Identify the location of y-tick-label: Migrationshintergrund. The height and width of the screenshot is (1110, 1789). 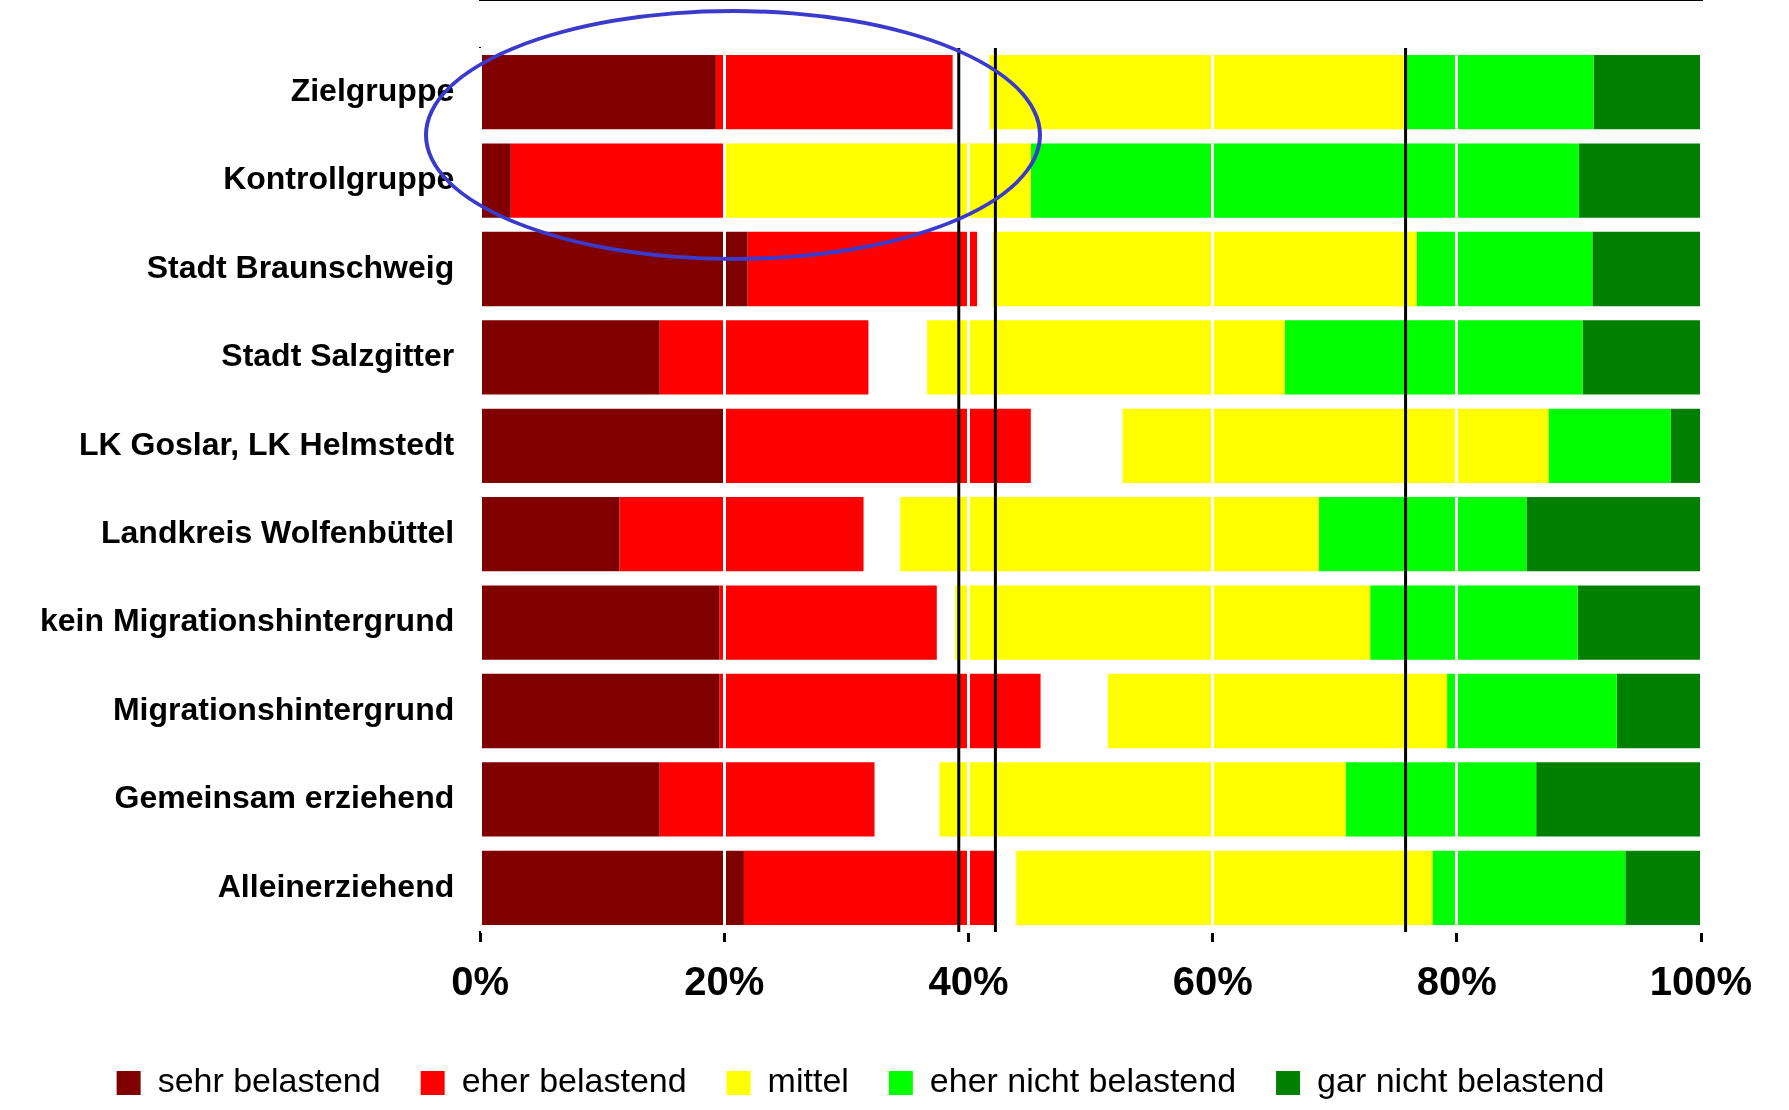
(283, 708).